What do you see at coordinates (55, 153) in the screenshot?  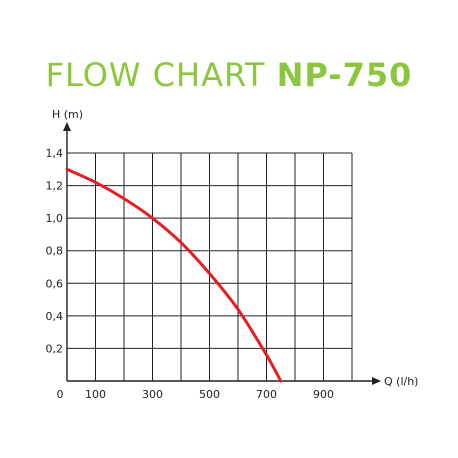 I see `y-tick-label: 1,4` at bounding box center [55, 153].